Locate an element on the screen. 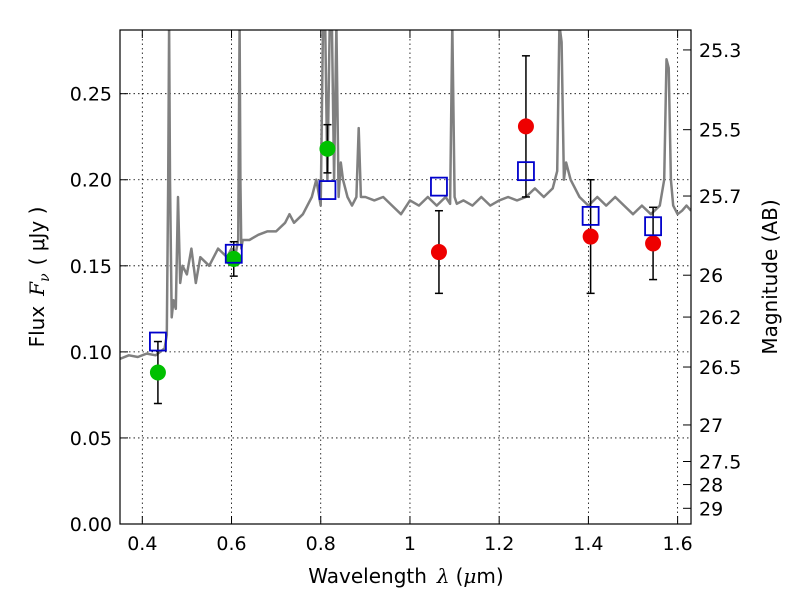 Image resolution: width=800 pixels, height=600 pixels. y-tick-label: 0.20 is located at coordinates (91, 181).